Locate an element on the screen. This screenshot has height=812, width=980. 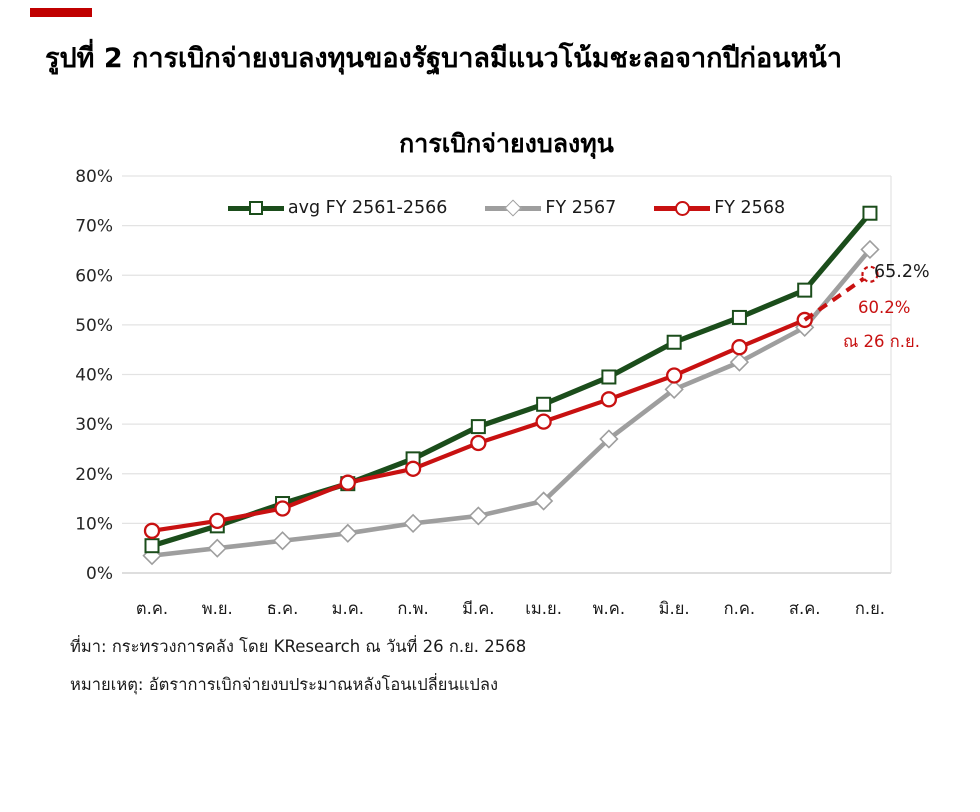
x-tick-label: มิ.ย. is located at coordinates (674, 608).